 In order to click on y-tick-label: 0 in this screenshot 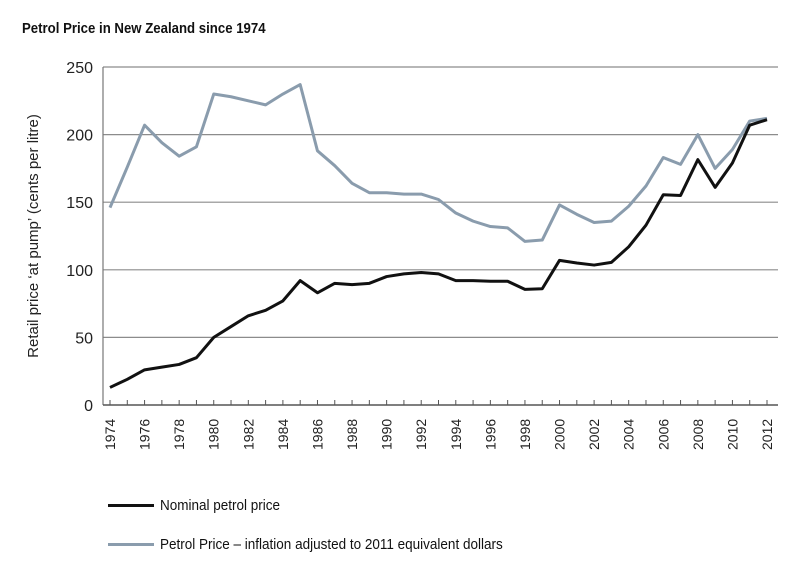, I will do `click(88, 406)`.